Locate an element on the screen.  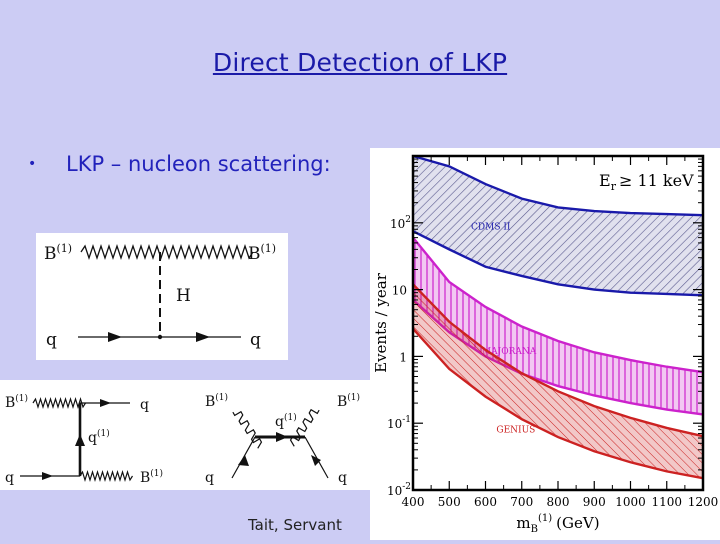
y-axis-label: Events / year is located at coordinates (381, 322).